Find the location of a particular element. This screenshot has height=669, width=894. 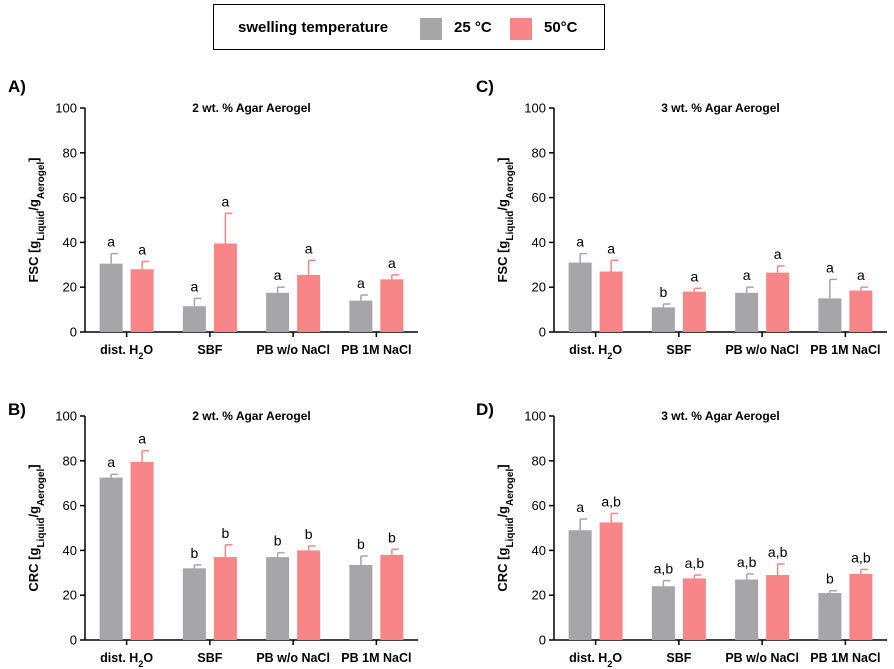

y-axis-label: CRC [gLiquid/gAerogel] is located at coordinates (36, 527).